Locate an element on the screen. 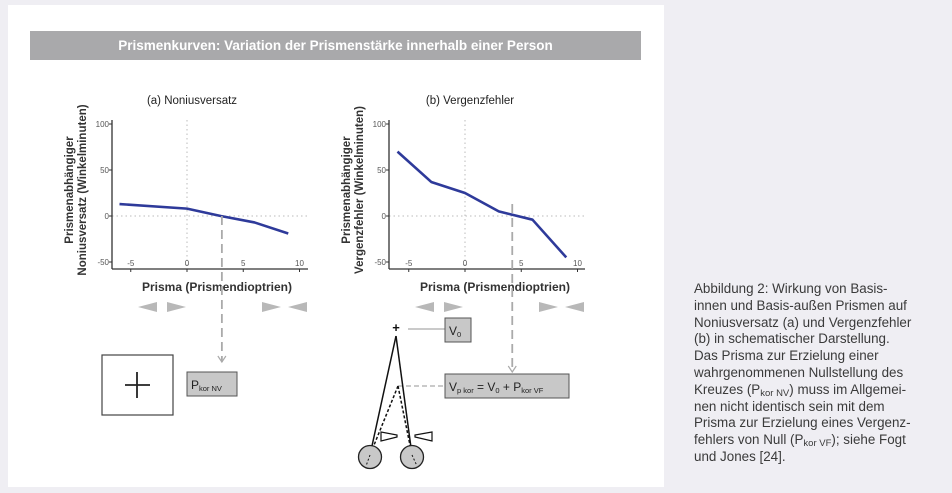 The height and width of the screenshot is (493, 952). caption-text: ) muss im Allgemei- is located at coordinates (848, 389).